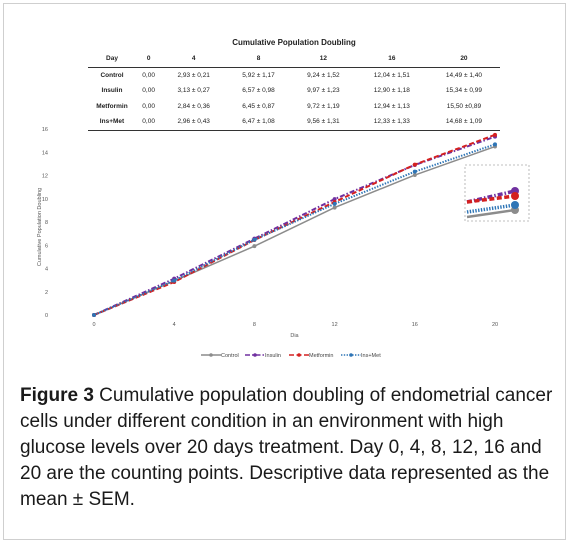 Image resolution: width=571 pixels, height=548 pixels. I want to click on table-header-row: Day 0 4 8 12 16 20, so click(294, 59).